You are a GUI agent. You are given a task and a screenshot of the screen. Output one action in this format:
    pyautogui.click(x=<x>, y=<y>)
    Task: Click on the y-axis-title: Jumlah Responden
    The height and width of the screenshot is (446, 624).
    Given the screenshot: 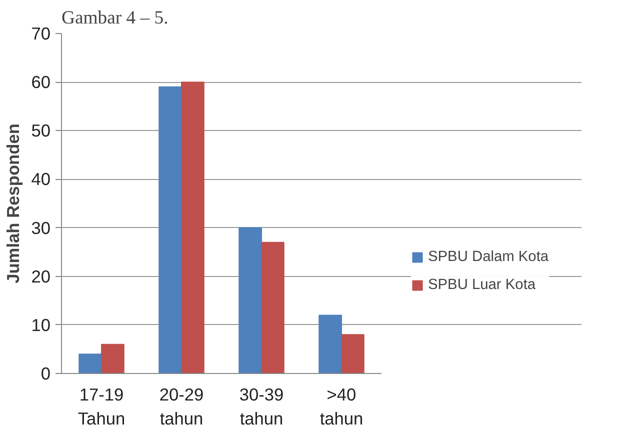 What is the action you would take?
    pyautogui.click(x=13, y=204)
    